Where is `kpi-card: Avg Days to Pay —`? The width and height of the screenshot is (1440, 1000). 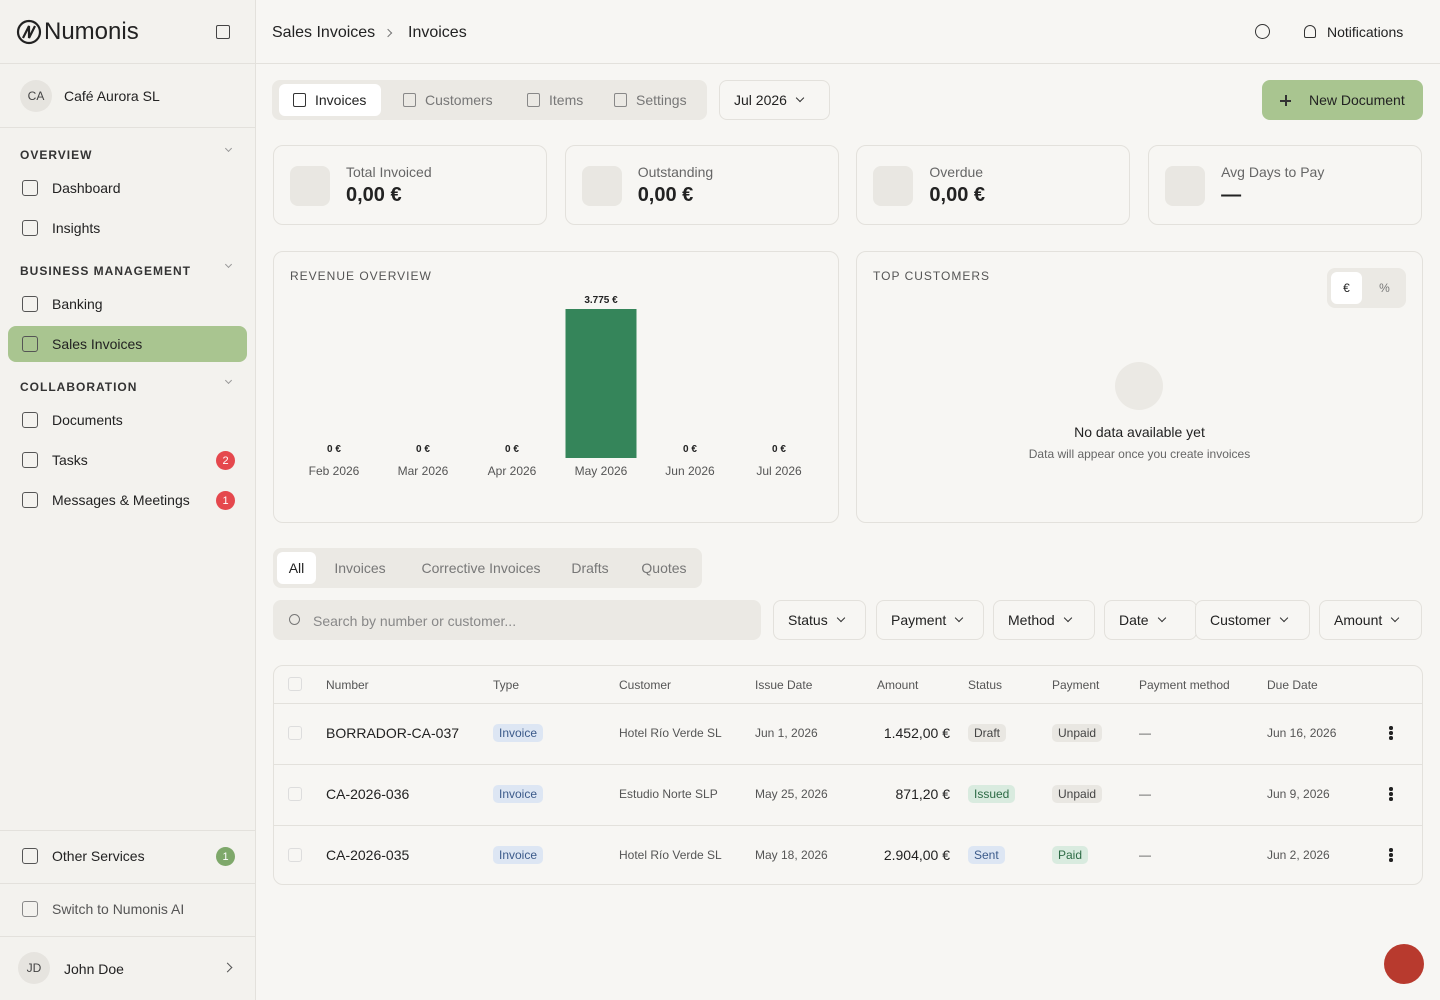
kpi-card: Avg Days to Pay — is located at coordinates (1285, 185).